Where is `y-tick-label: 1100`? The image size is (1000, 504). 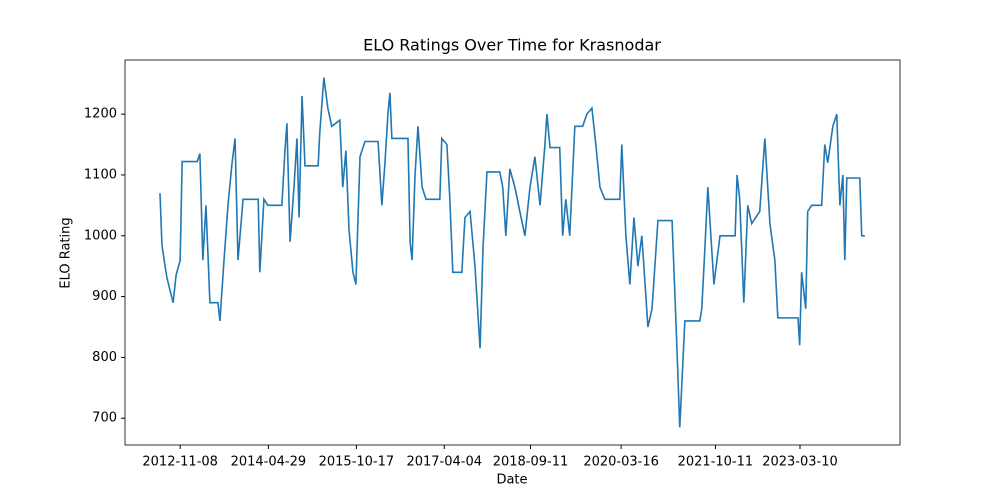
y-tick-label: 1100 is located at coordinates (100, 174).